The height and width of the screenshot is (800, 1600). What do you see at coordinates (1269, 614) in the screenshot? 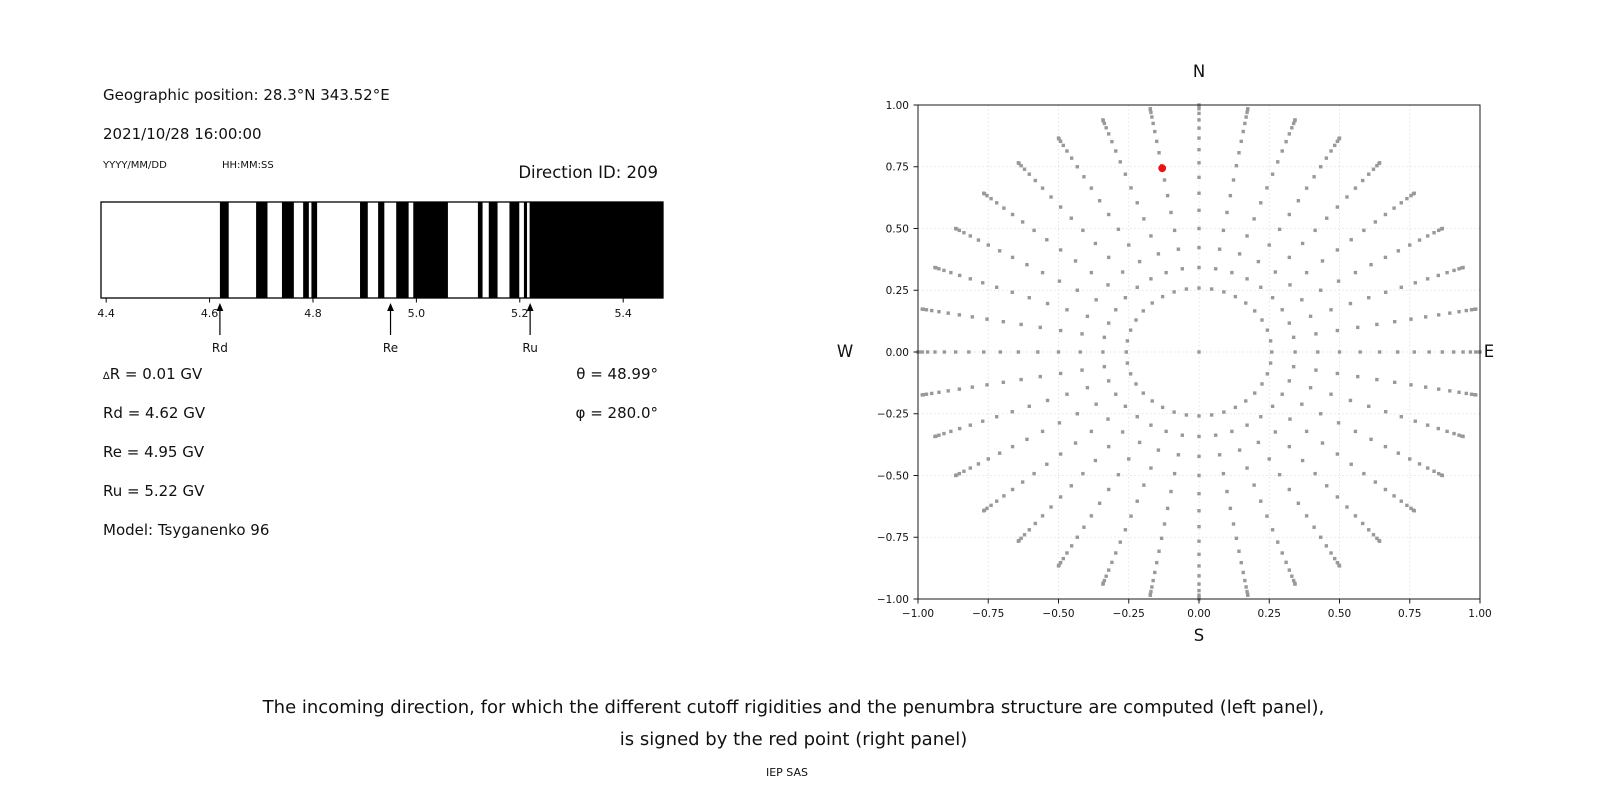
I see `x-tick-label: 0.25` at bounding box center [1269, 614].